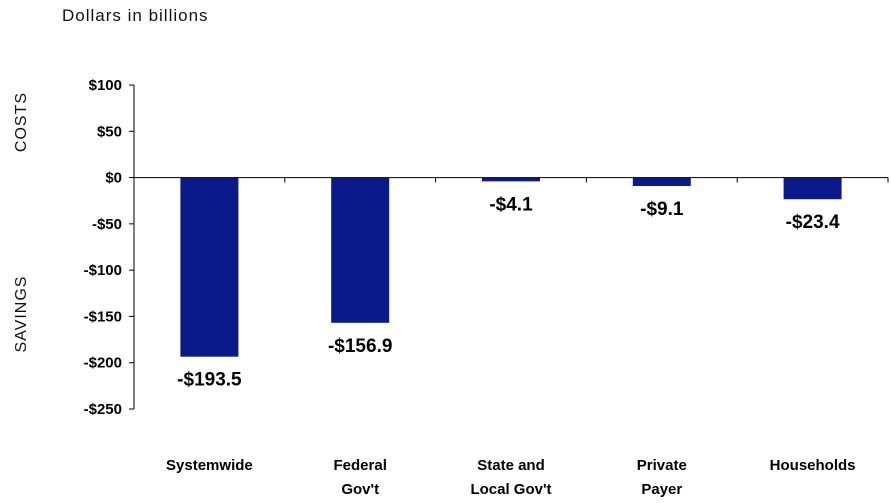 This screenshot has height=503, width=891. Describe the element at coordinates (511, 204) in the screenshot. I see `bar-value-label: -$4.1` at that location.